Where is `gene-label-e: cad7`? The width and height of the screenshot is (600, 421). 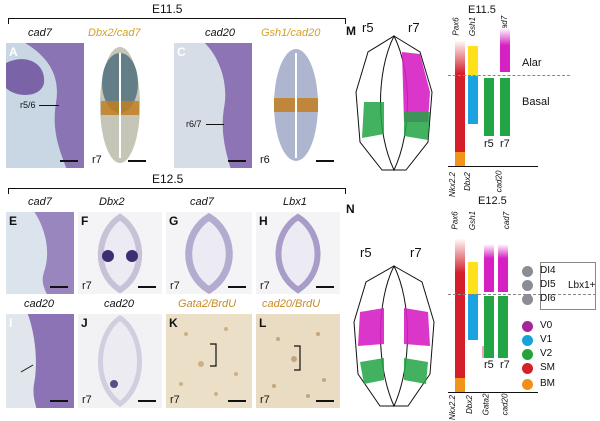
gene-label-e: cad7 is located at coordinates (40, 202).